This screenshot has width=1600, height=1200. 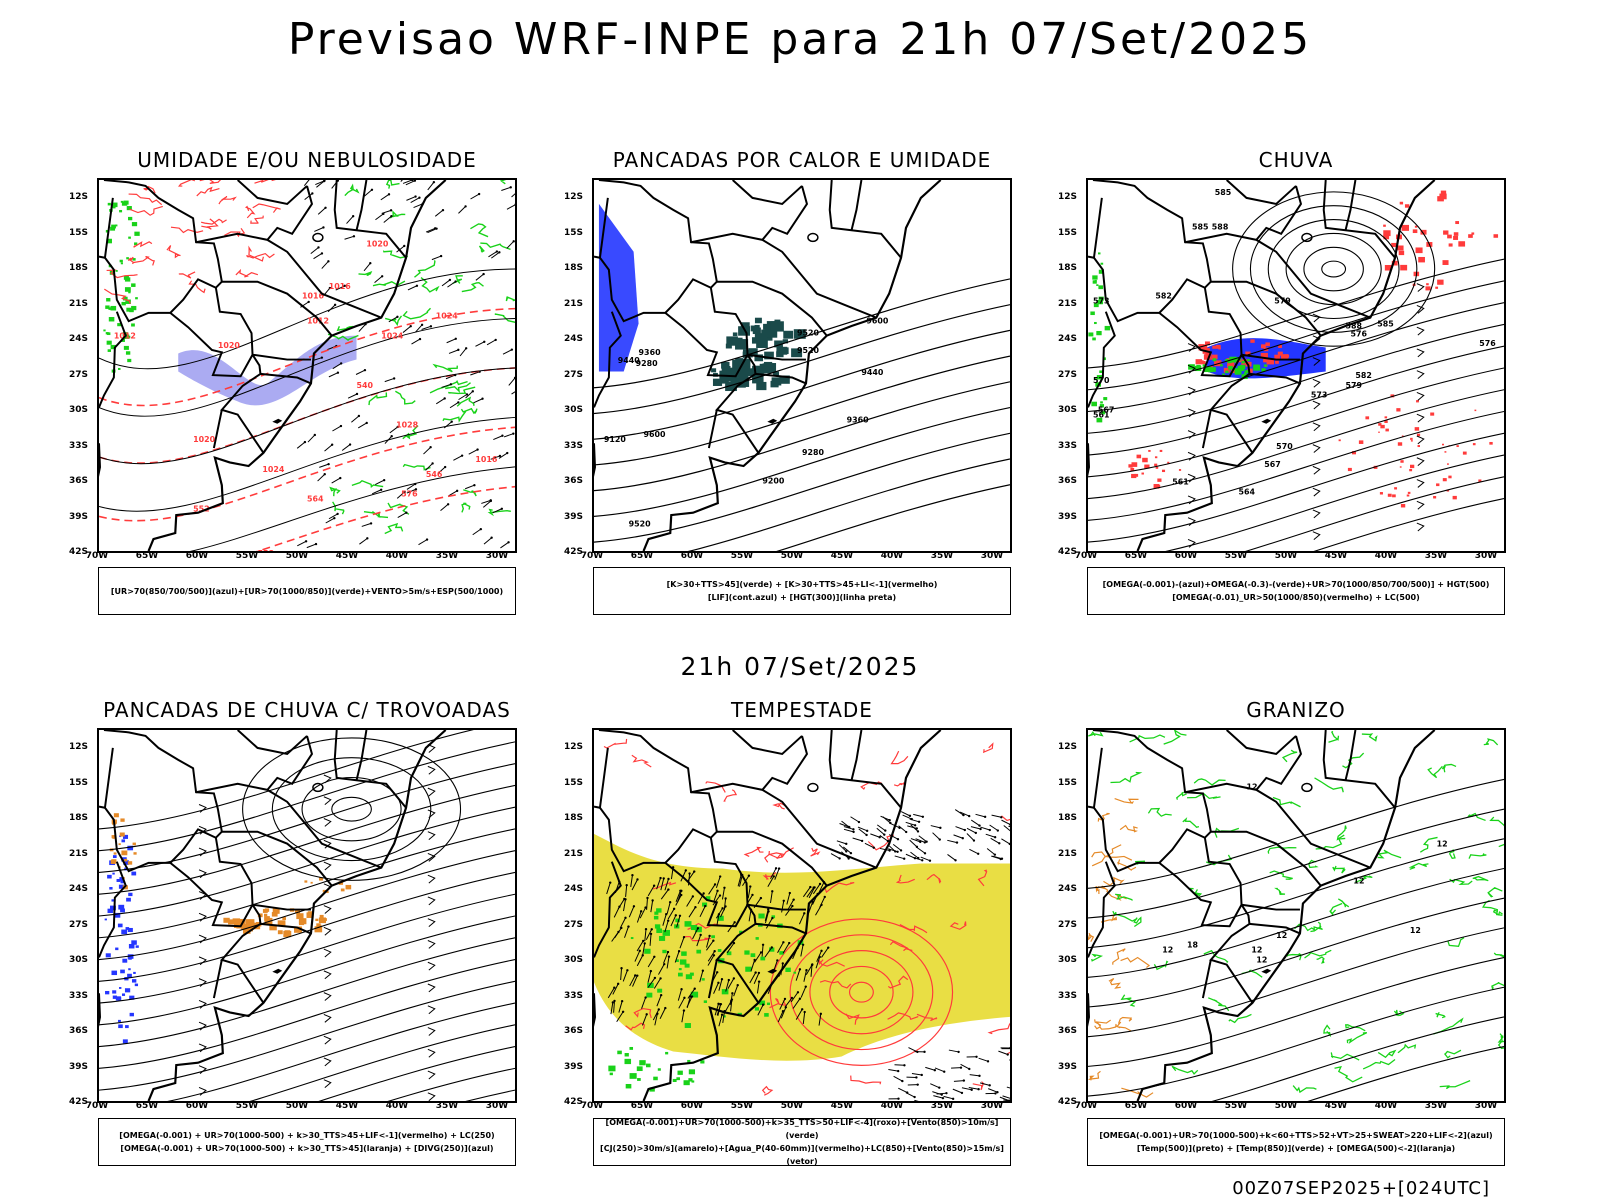 What do you see at coordinates (615, 439) in the screenshot?
I see `contour-label: 9120` at bounding box center [615, 439].